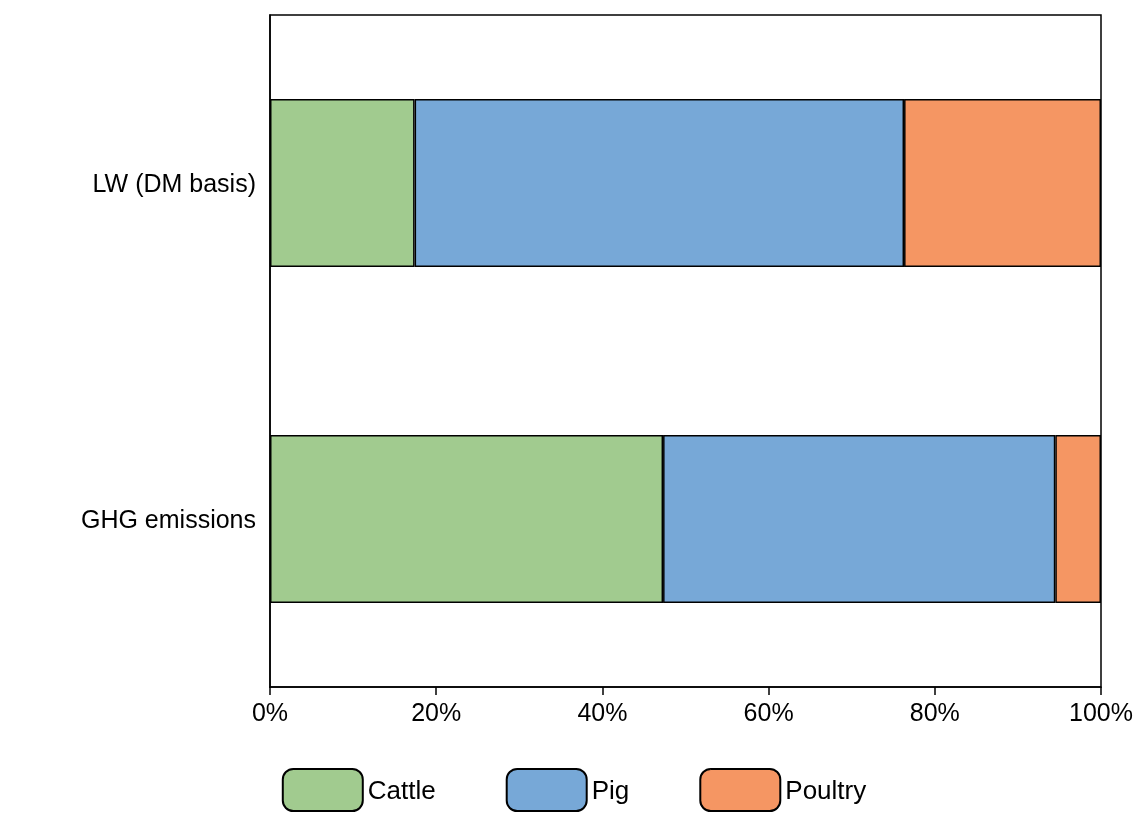 The image size is (1148, 825). I want to click on x-tick-label: 40%, so click(602, 711).